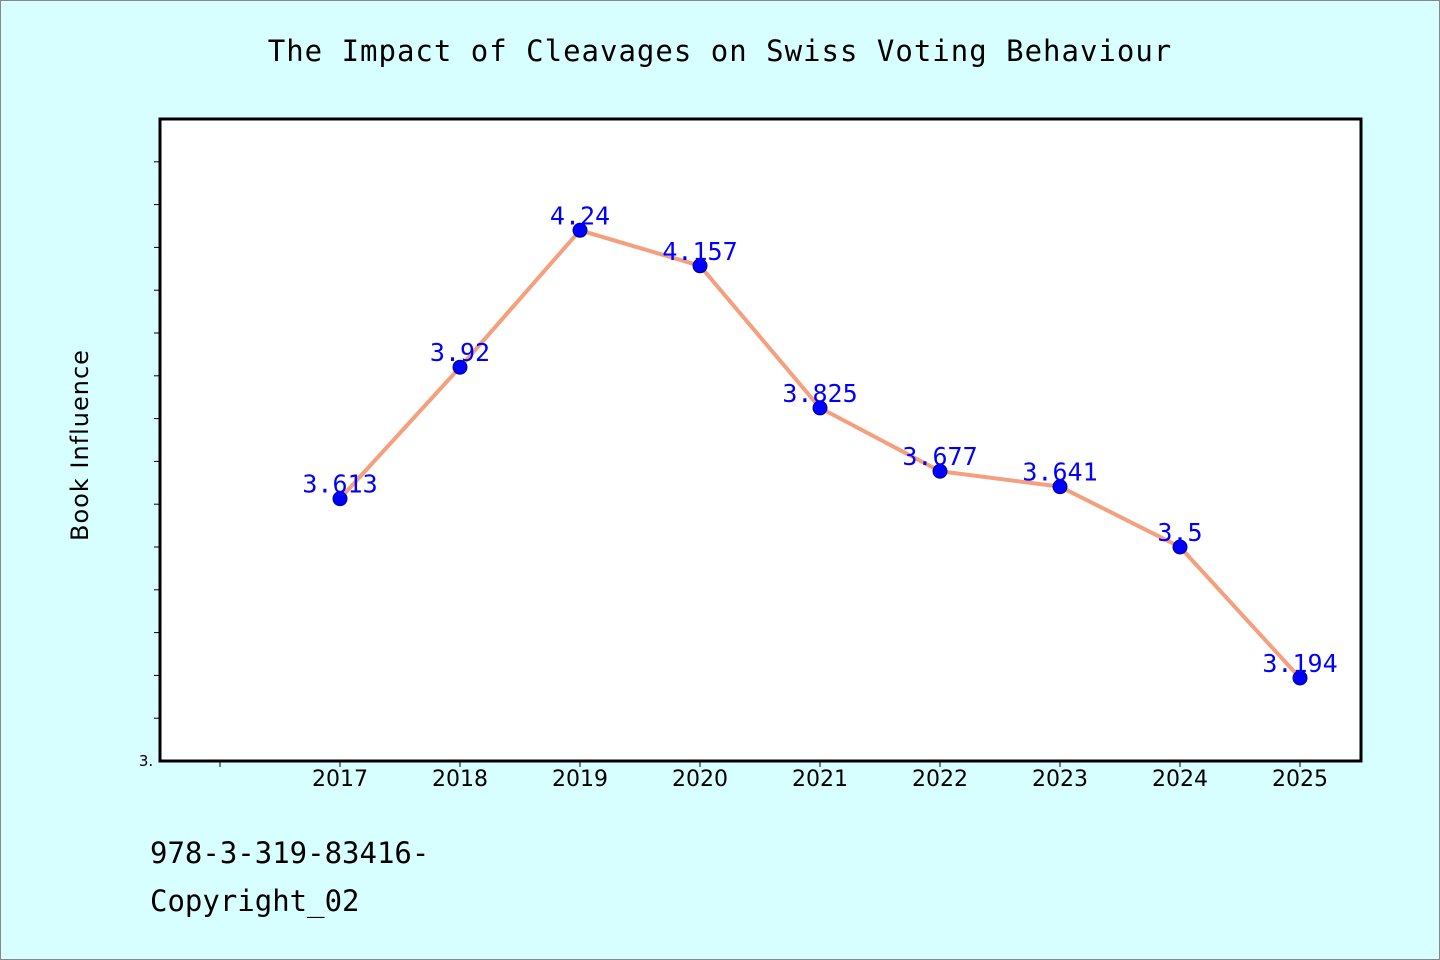 The width and height of the screenshot is (1440, 960). Describe the element at coordinates (939, 456) in the screenshot. I see `data-label: 3.677` at that location.